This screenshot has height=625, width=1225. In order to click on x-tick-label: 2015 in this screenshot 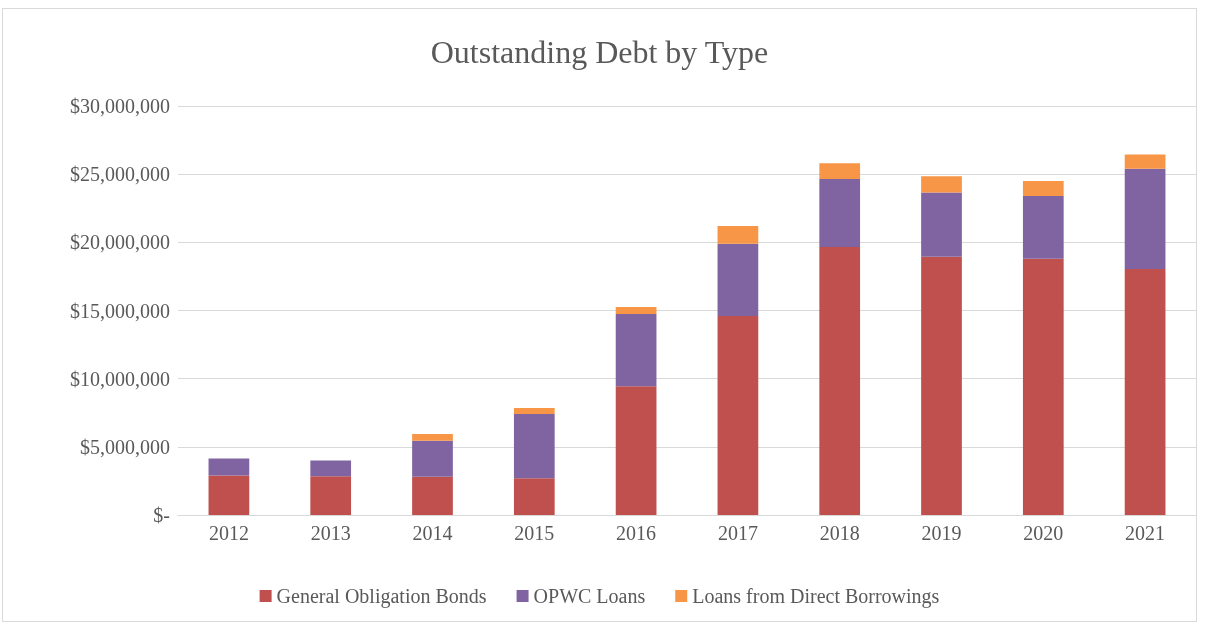, I will do `click(534, 533)`.